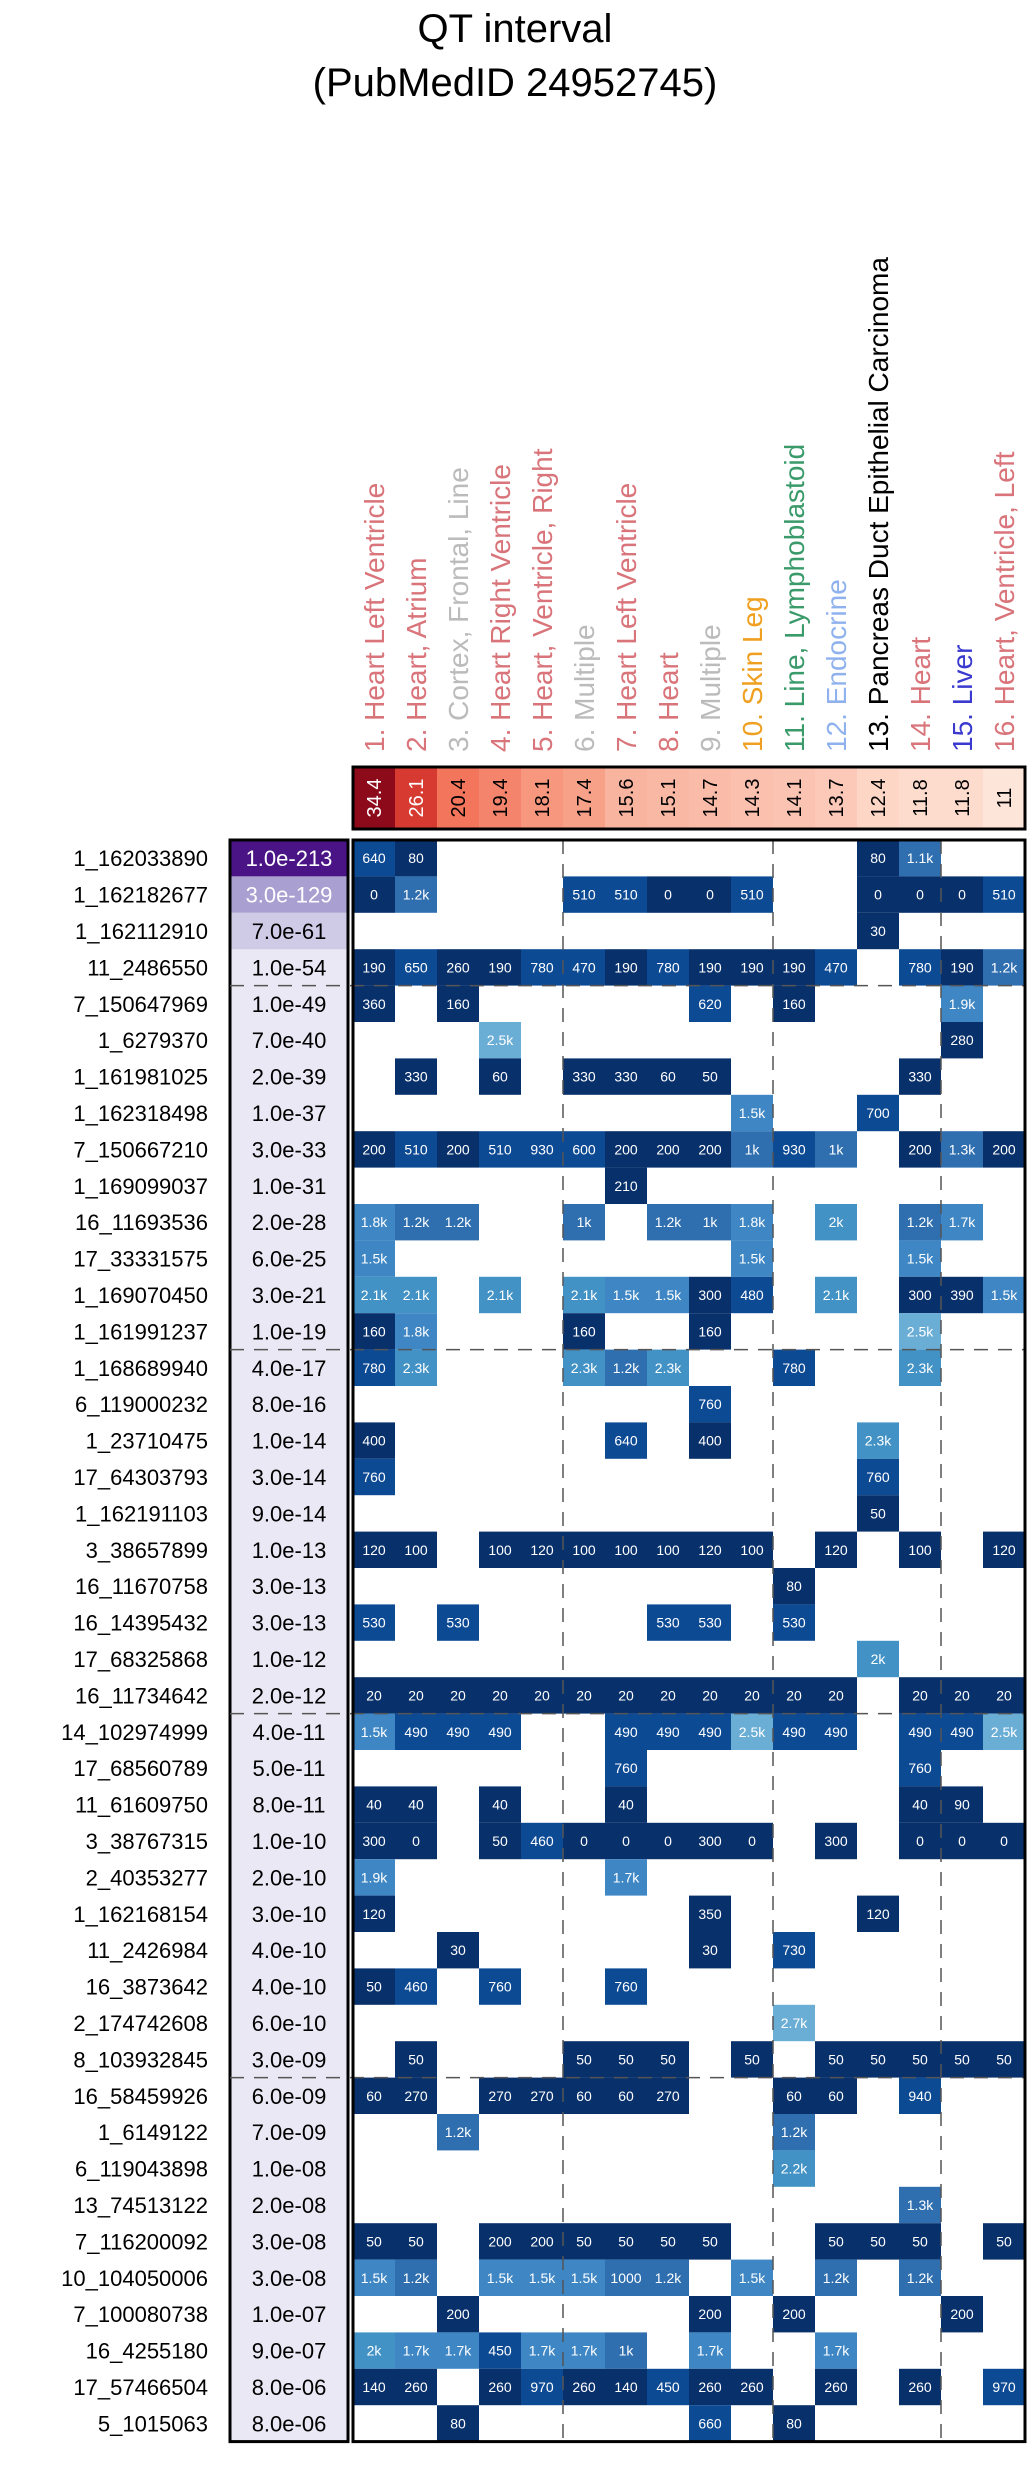  Describe the element at coordinates (626, 1732) in the screenshot. I see `heatmap-cell-label: 490` at that location.